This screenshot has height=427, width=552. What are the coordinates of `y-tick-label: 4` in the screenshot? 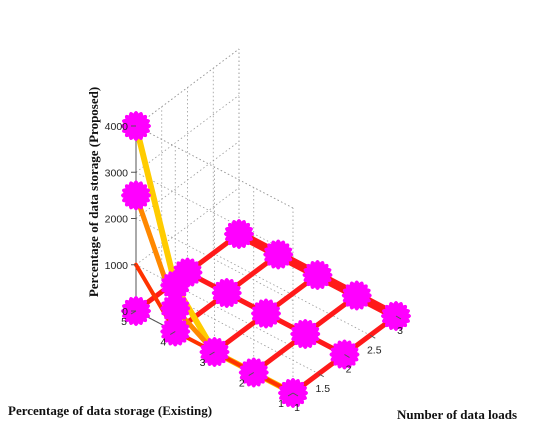 It's located at (163, 343).